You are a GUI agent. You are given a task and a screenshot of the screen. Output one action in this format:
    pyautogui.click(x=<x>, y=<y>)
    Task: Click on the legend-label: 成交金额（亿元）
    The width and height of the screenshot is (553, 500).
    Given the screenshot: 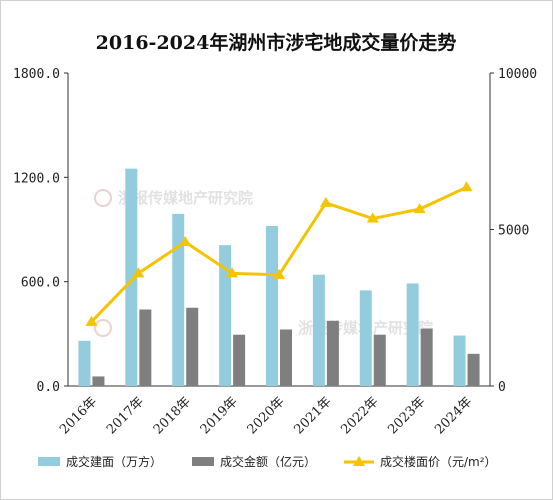 What is the action you would take?
    pyautogui.click(x=268, y=461)
    